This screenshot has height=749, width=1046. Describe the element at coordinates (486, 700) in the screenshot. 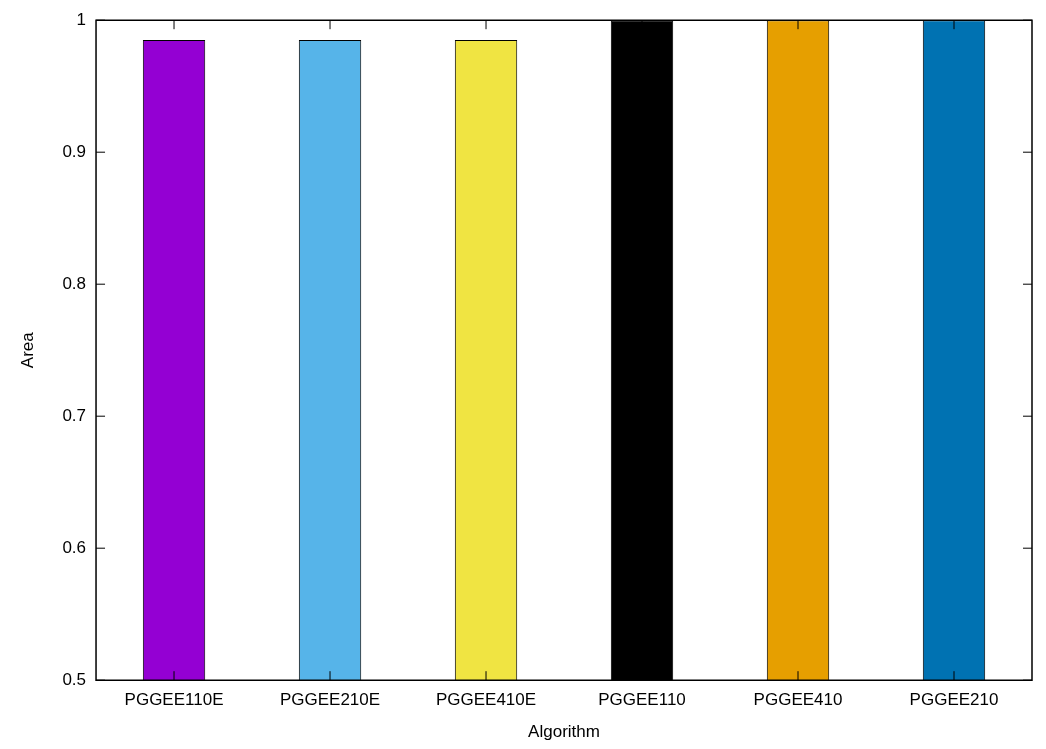

I see `x-tick-label: PGGEE410E` at that location.